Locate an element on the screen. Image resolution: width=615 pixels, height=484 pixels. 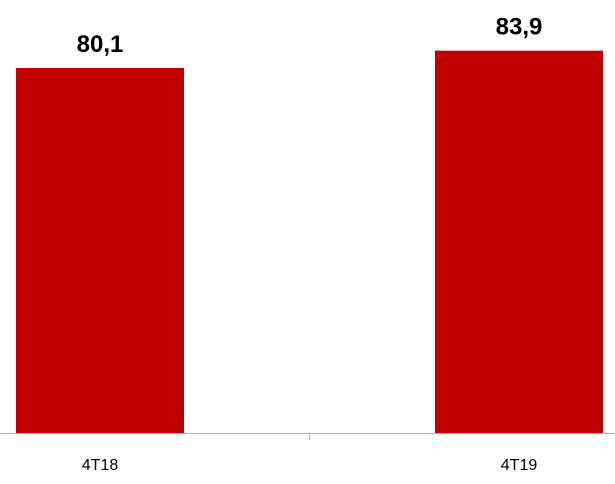
category-label-4T19: 4T19 is located at coordinates (519, 465).